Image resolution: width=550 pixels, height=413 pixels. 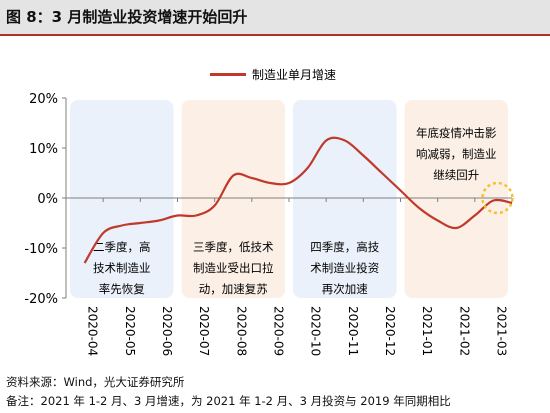 What do you see at coordinates (345, 289) in the screenshot?
I see `annotation-text-3: 再次加速` at bounding box center [345, 289].